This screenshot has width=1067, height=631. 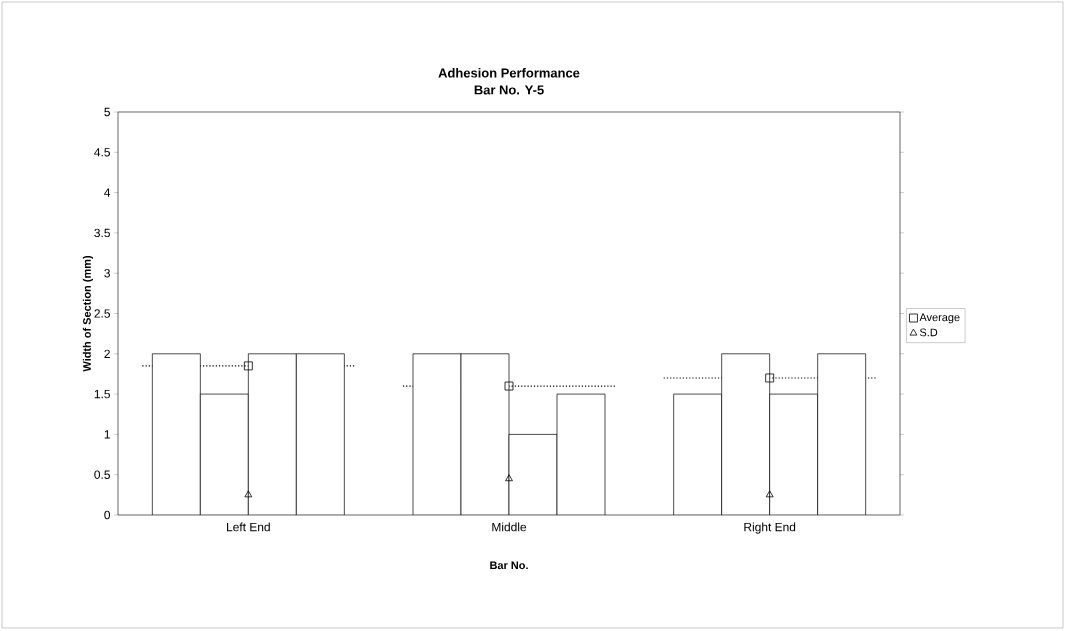 What do you see at coordinates (102, 152) in the screenshot?
I see `y-tick-label: 4.5` at bounding box center [102, 152].